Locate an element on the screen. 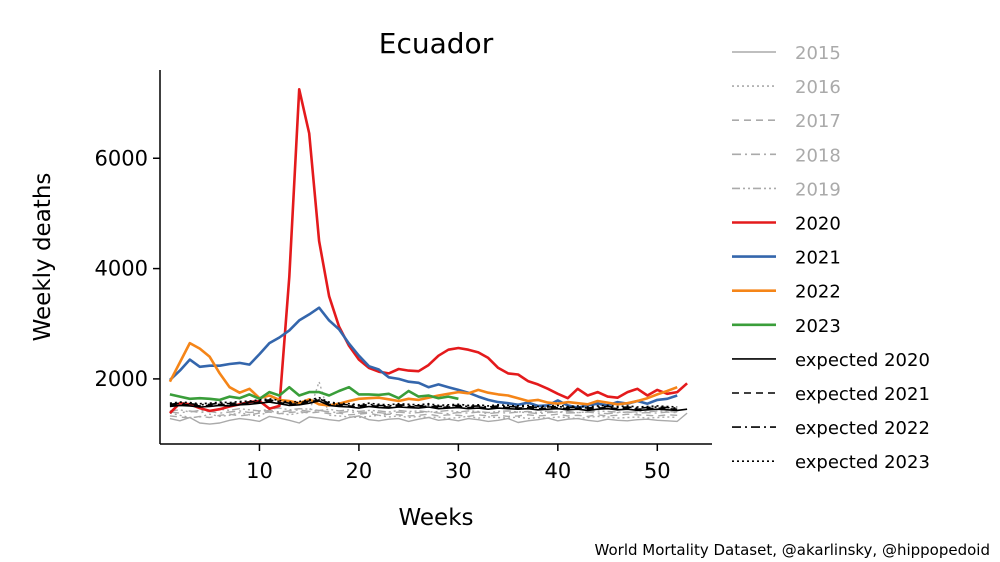 The height and width of the screenshot is (562, 1000). y-tick-label: 2000 is located at coordinates (121, 379).